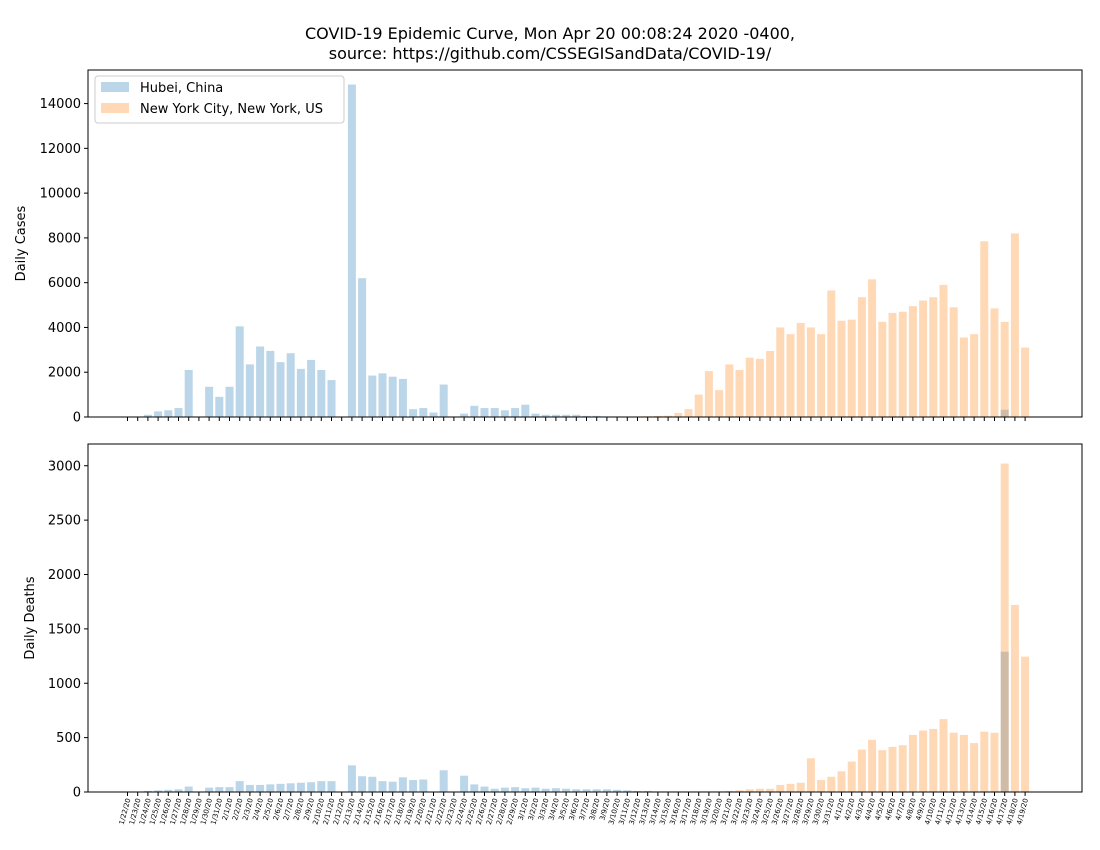 The width and height of the screenshot is (1100, 850). I want to click on y-tick-label: 8000, so click(64, 238).